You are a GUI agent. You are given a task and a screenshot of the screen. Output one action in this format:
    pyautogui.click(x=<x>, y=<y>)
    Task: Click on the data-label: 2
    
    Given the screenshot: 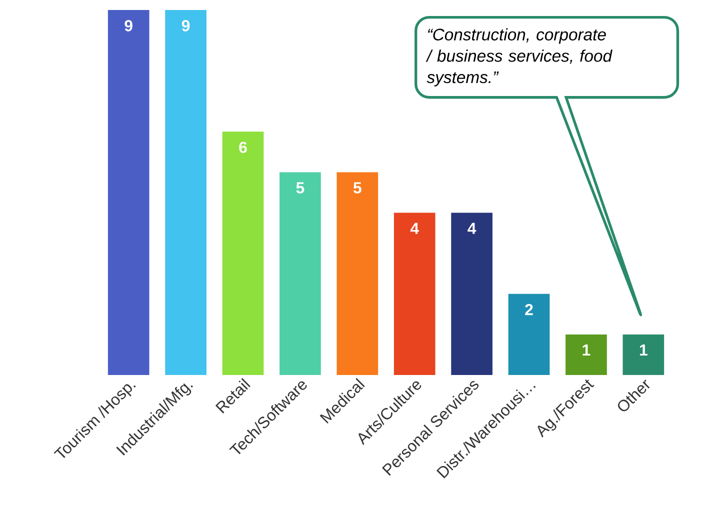 What is the action you would take?
    pyautogui.click(x=529, y=310)
    